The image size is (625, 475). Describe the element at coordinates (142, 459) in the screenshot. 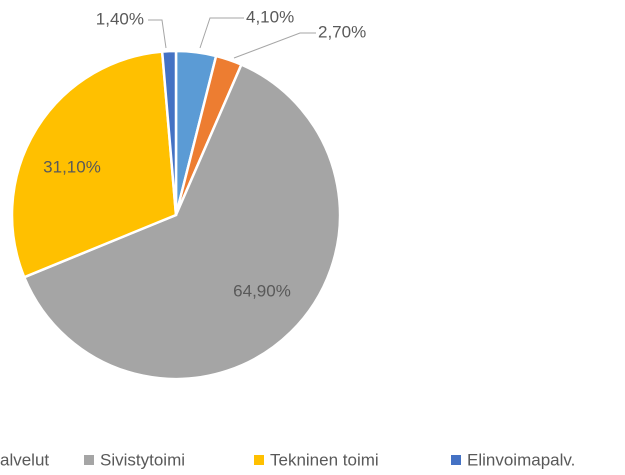

I see `legend-label: Sivistytoimi` at that location.